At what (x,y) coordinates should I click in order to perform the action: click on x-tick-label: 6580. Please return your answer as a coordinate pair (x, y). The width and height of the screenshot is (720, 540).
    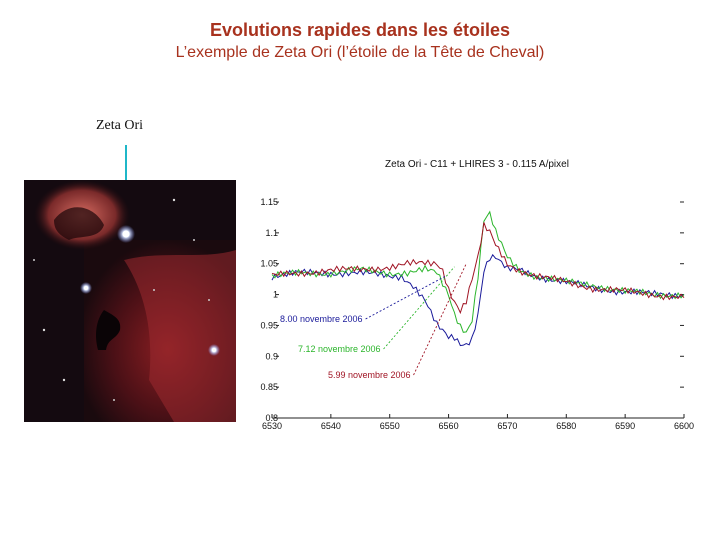
    Looking at the image, I should click on (566, 426).